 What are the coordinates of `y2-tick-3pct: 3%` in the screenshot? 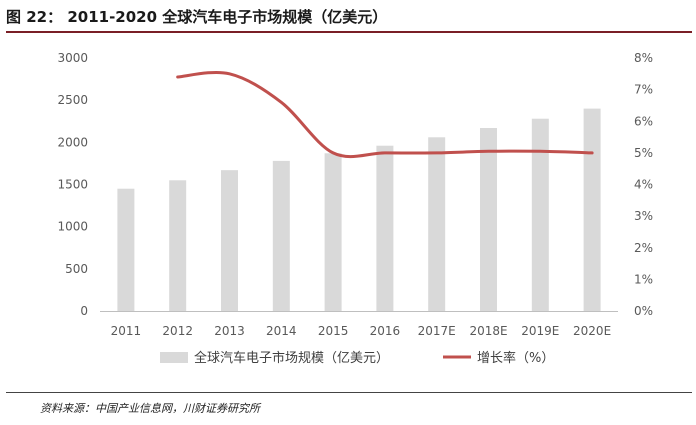 It's located at (643, 216).